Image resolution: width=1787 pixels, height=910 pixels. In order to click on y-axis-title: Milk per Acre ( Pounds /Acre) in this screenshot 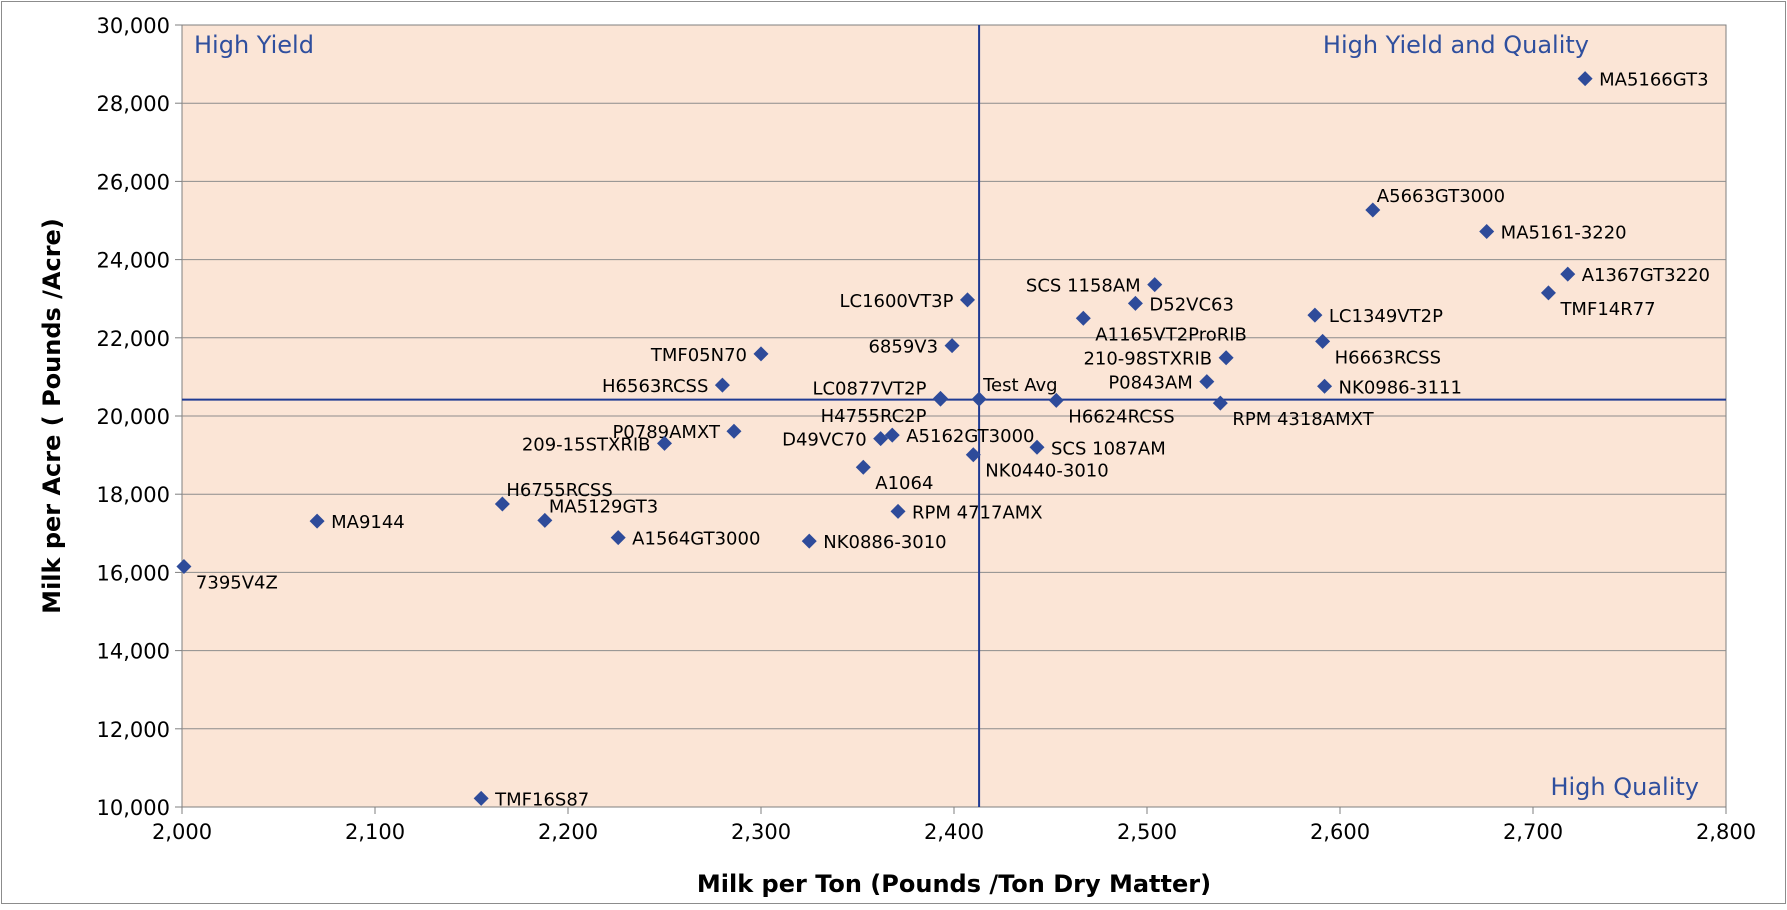, I will do `click(52, 416)`.